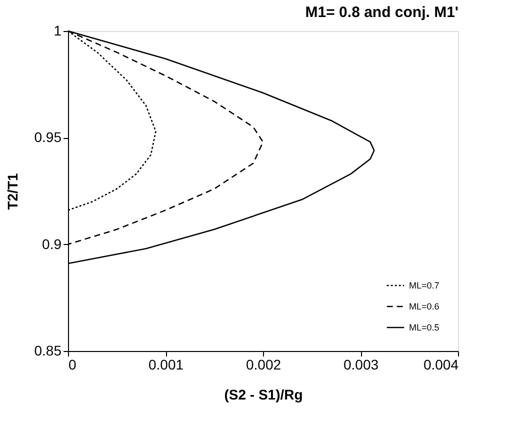 Image resolution: width=530 pixels, height=428 pixels. I want to click on legend-label: ML=0.7, so click(424, 285).